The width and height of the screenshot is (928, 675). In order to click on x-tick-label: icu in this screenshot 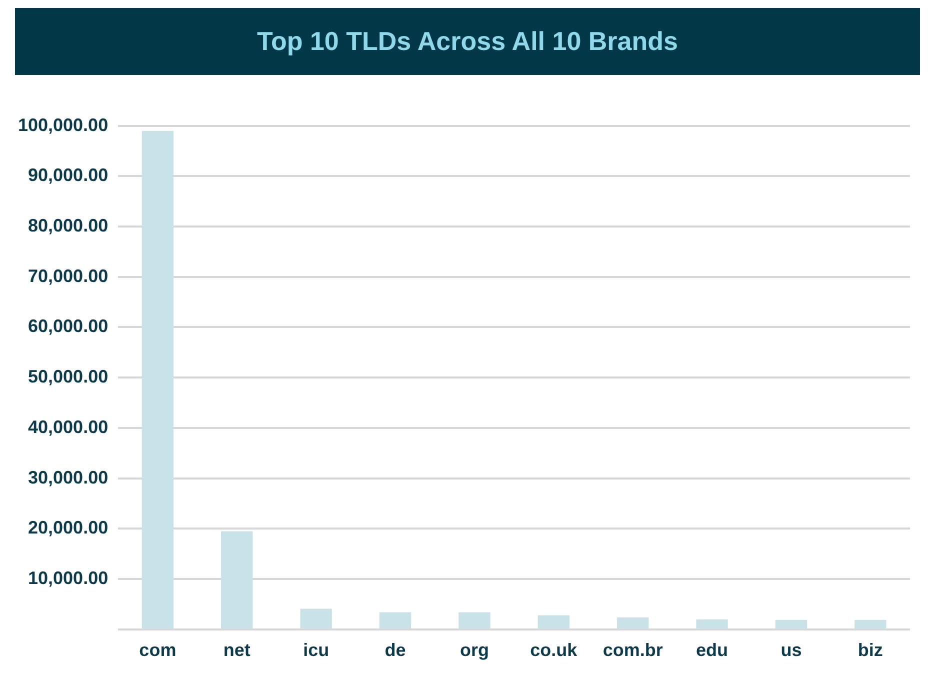, I will do `click(316, 650)`.